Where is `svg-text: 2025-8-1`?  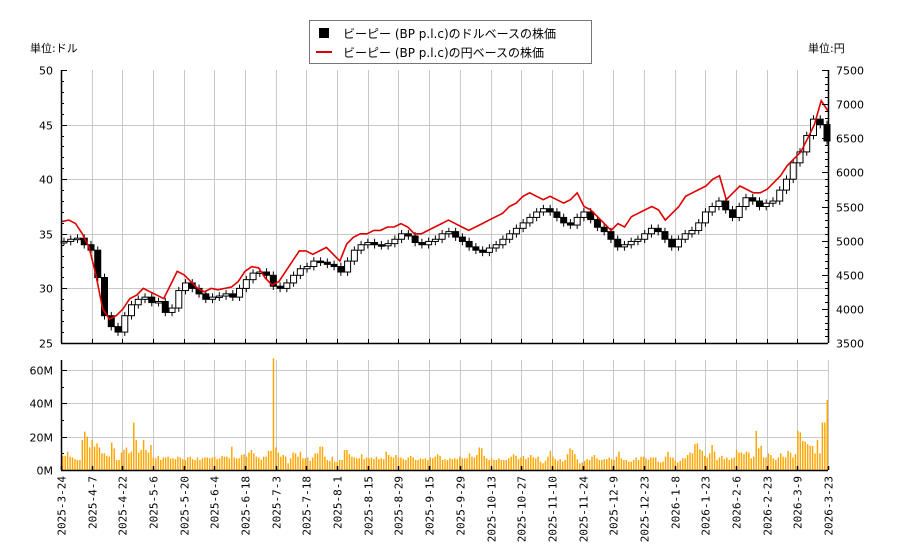
svg-text: 2025-8-1 is located at coordinates (338, 502).